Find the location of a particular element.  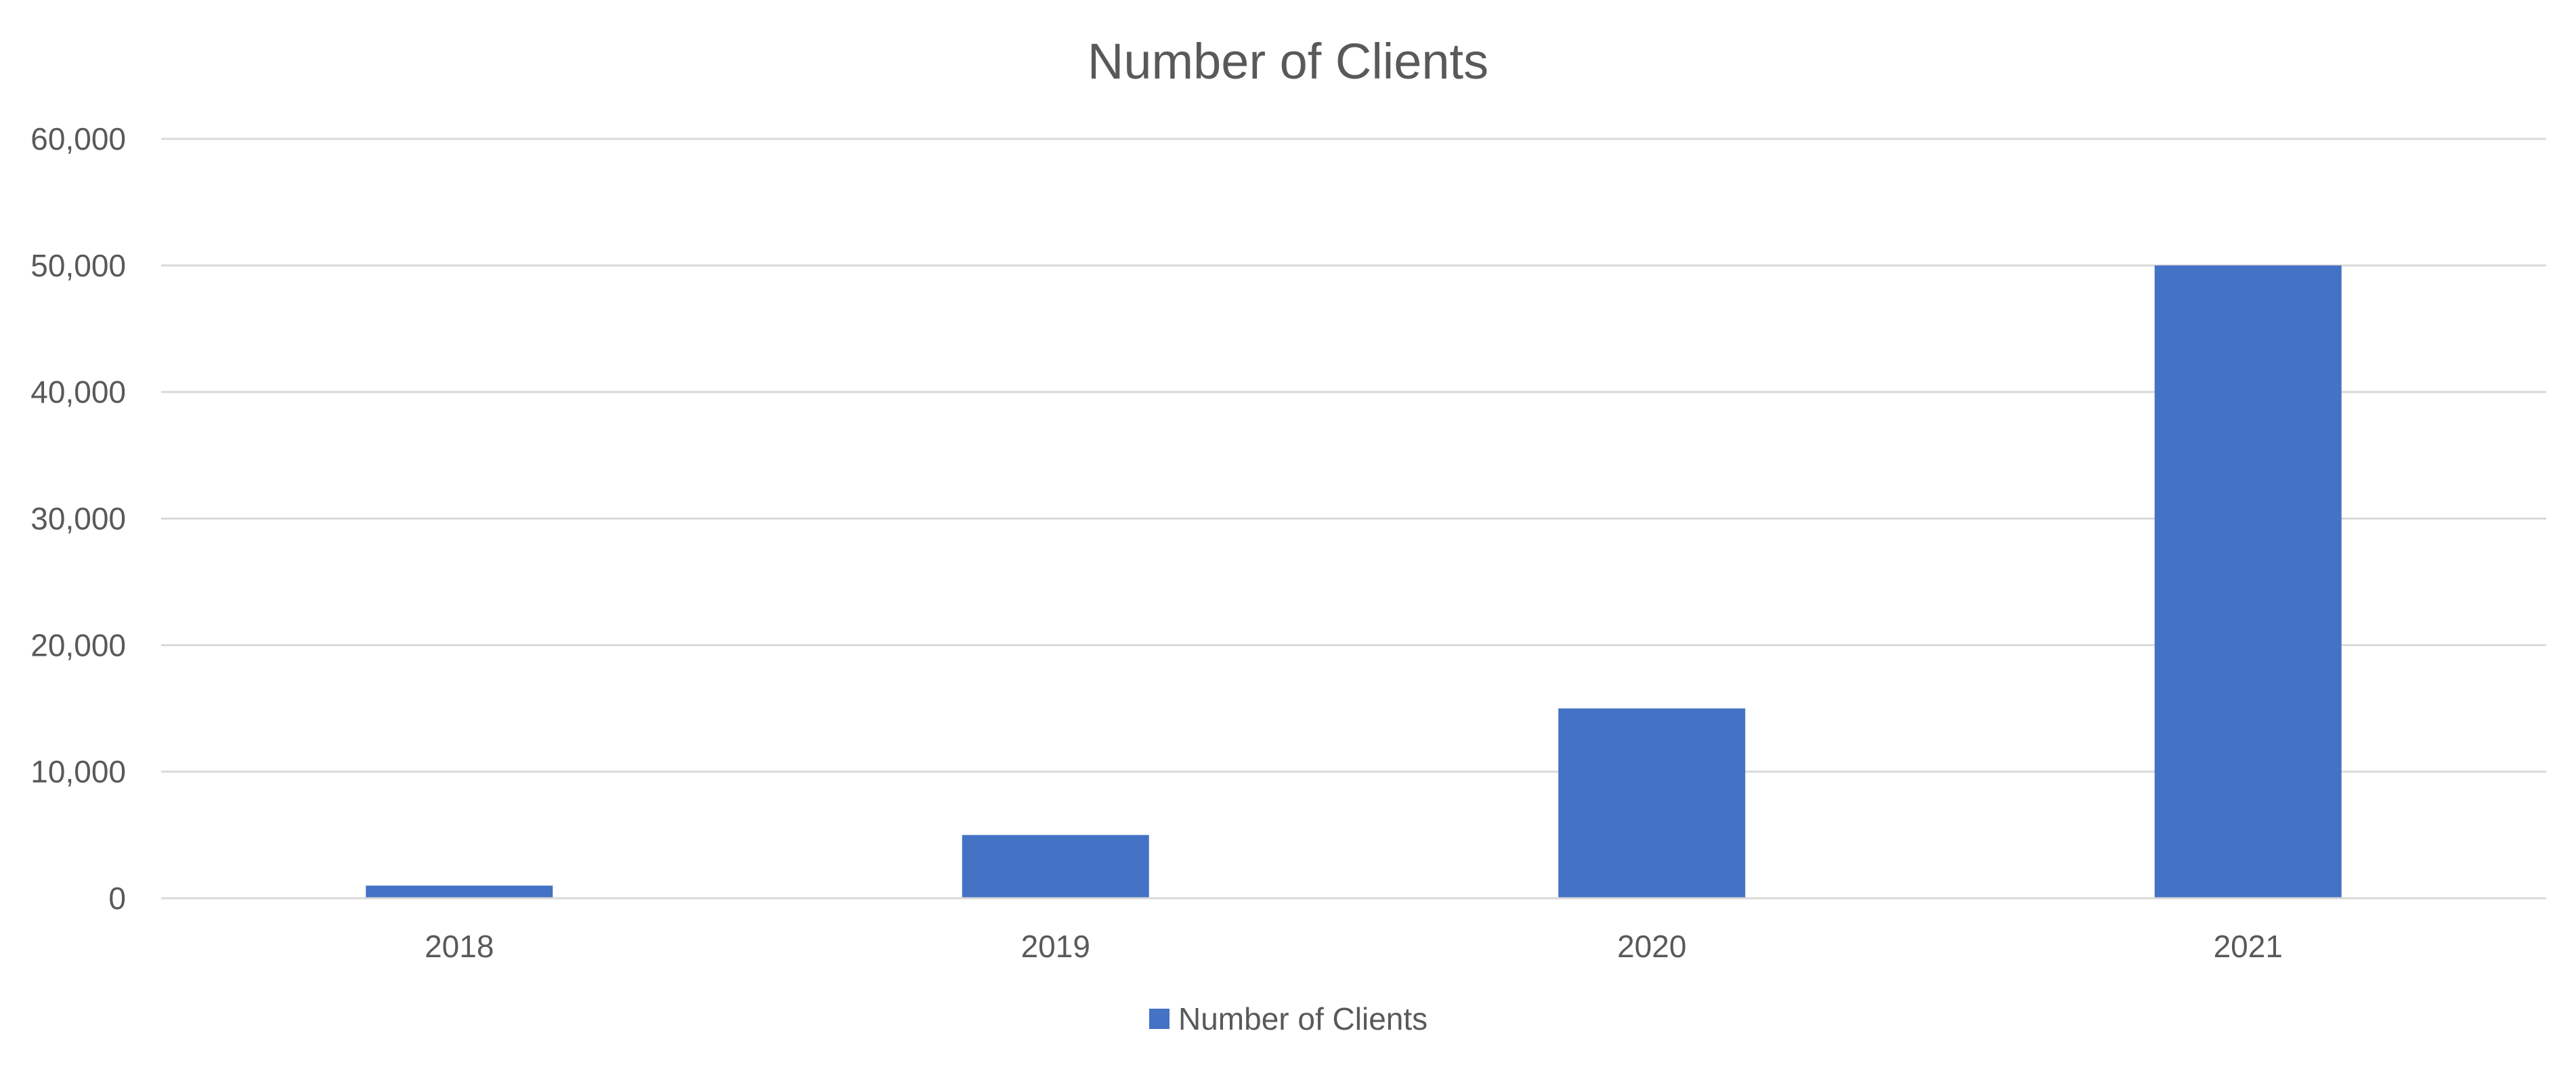

bar-2021 is located at coordinates (2248, 581).